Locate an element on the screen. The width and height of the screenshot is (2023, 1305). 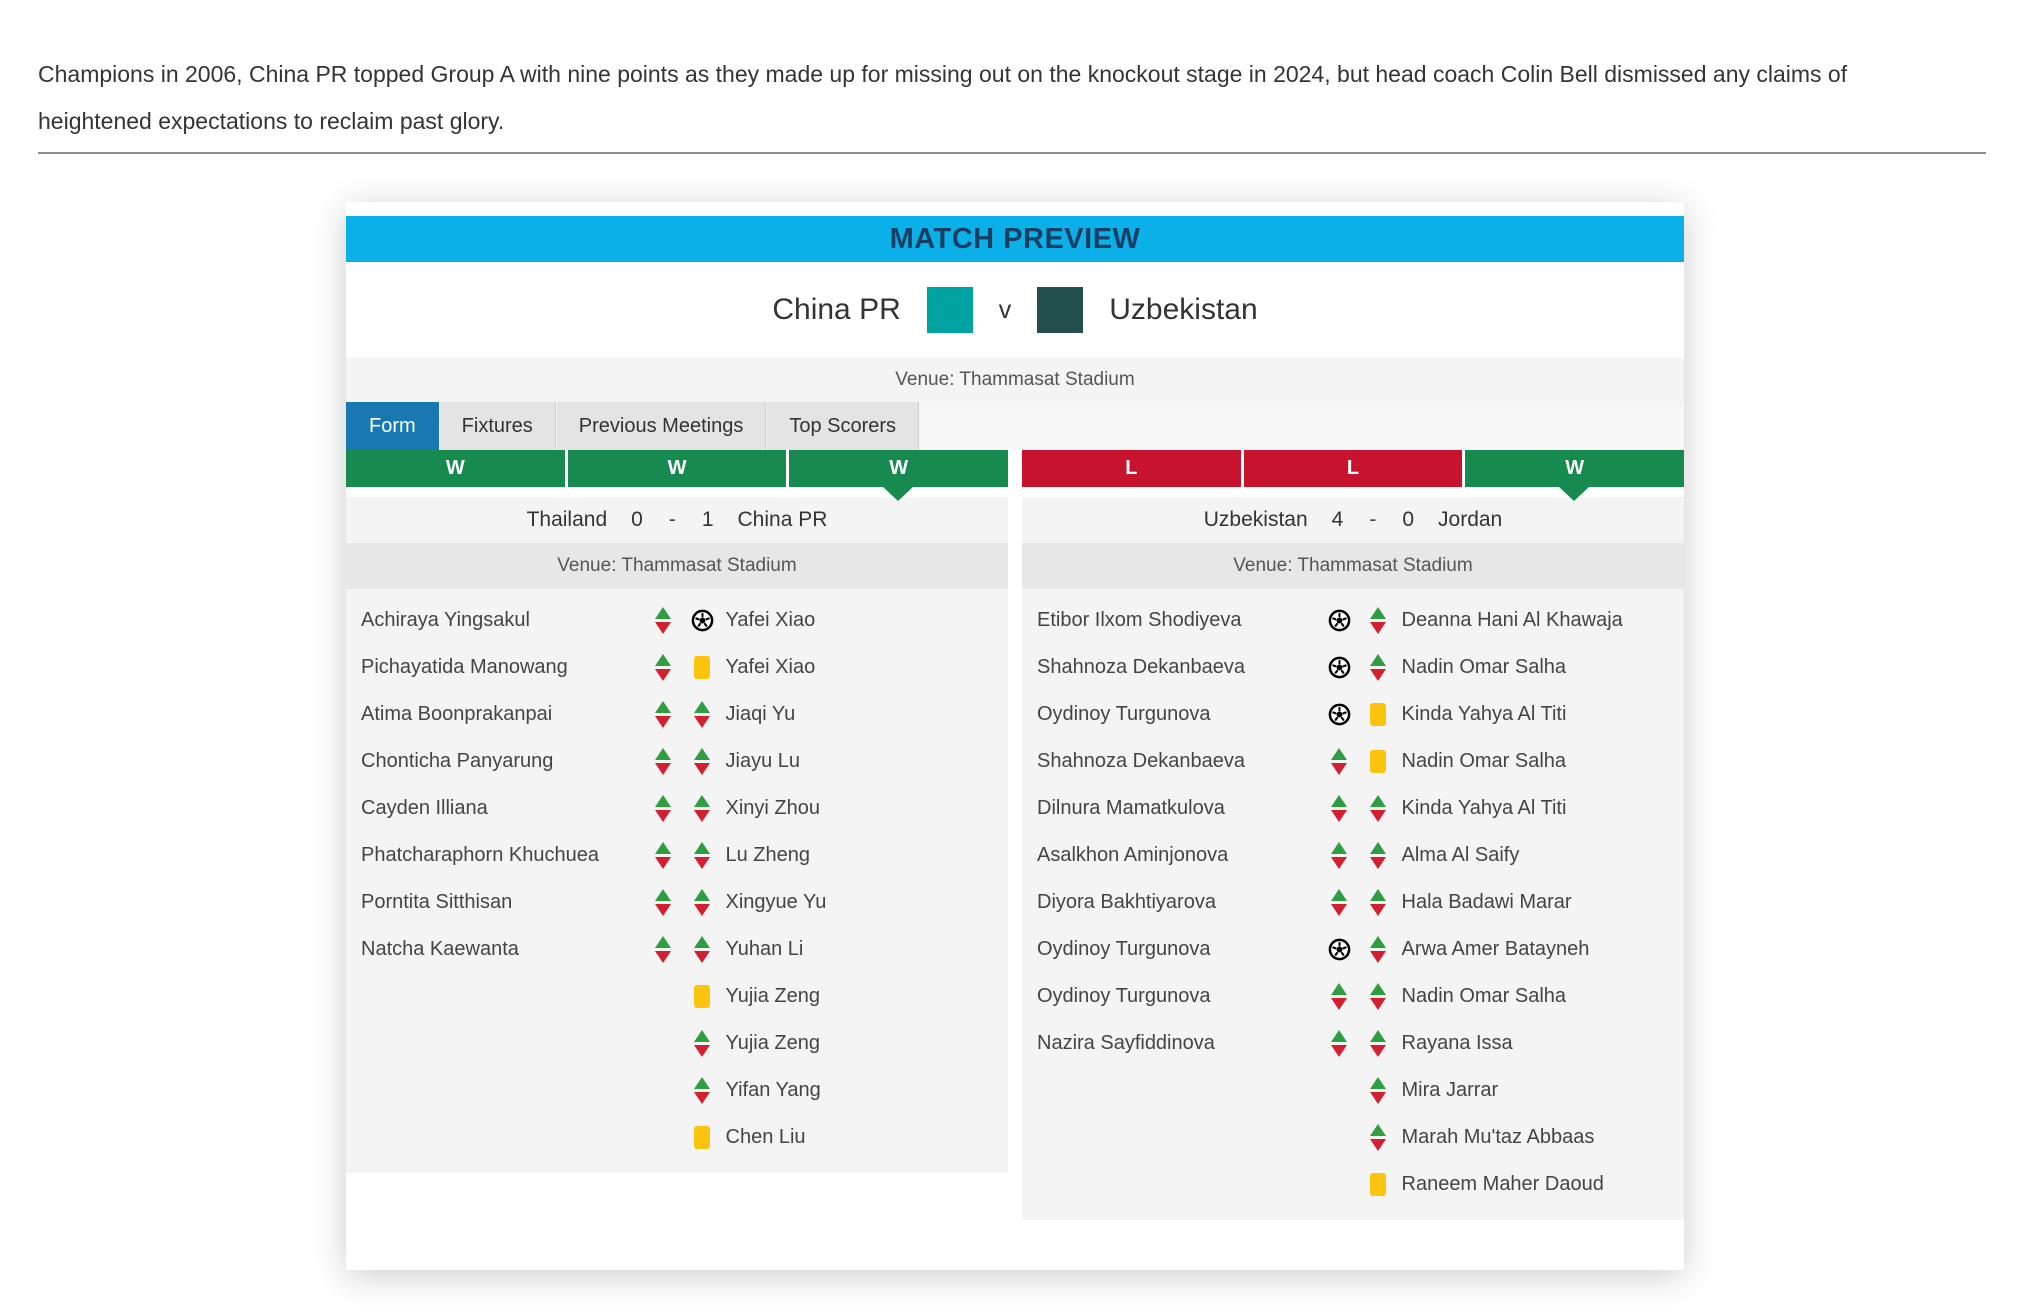
tab-top-scorers: Top Scorers is located at coordinates (843, 426).